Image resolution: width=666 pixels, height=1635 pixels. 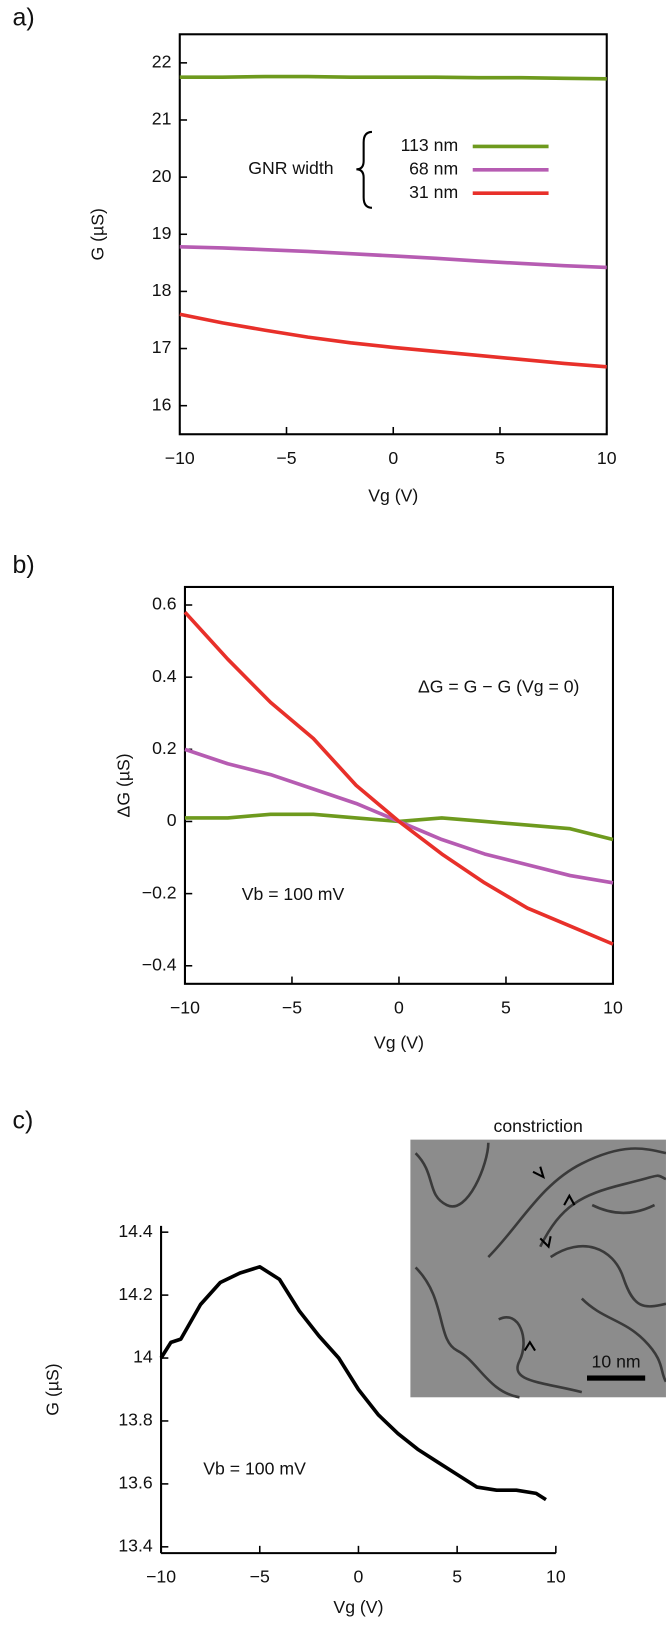 What do you see at coordinates (159, 892) in the screenshot?
I see `y-tick-label: −0.2` at bounding box center [159, 892].